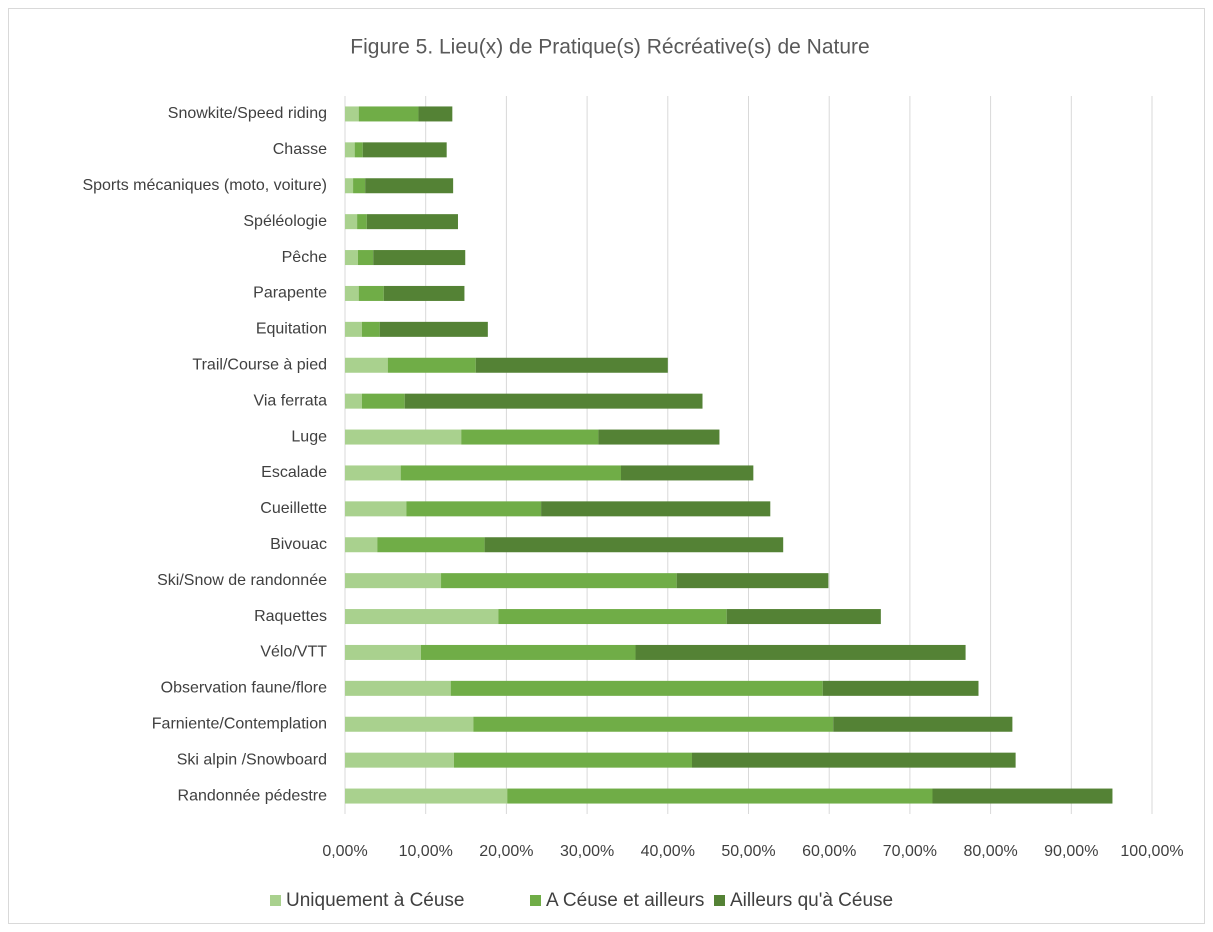  I want to click on y-tick-label: Parapente, so click(290, 293).